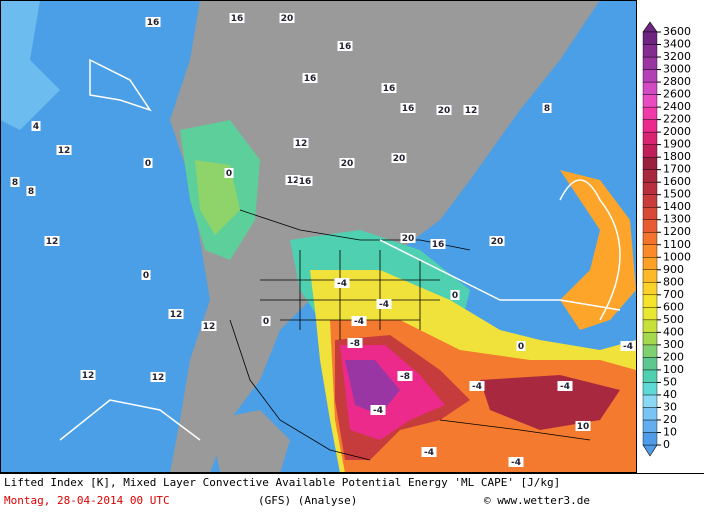  What do you see at coordinates (673, 269) in the screenshot?
I see `colorbar-label: 900` at bounding box center [673, 269].